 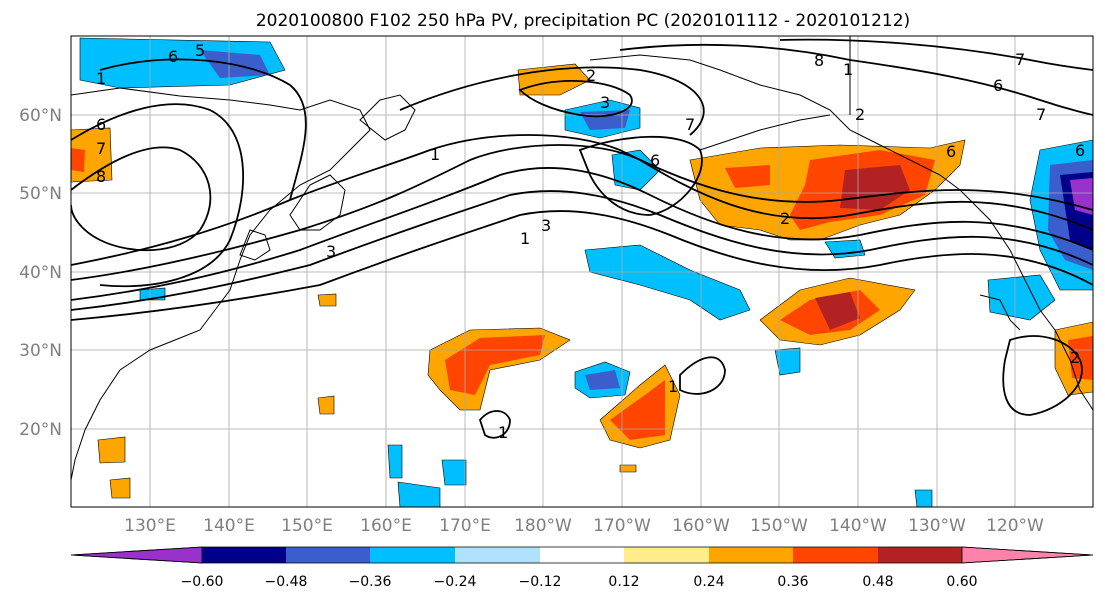 What do you see at coordinates (877, 582) in the screenshot?
I see `colorbar-label: 0.48` at bounding box center [877, 582].